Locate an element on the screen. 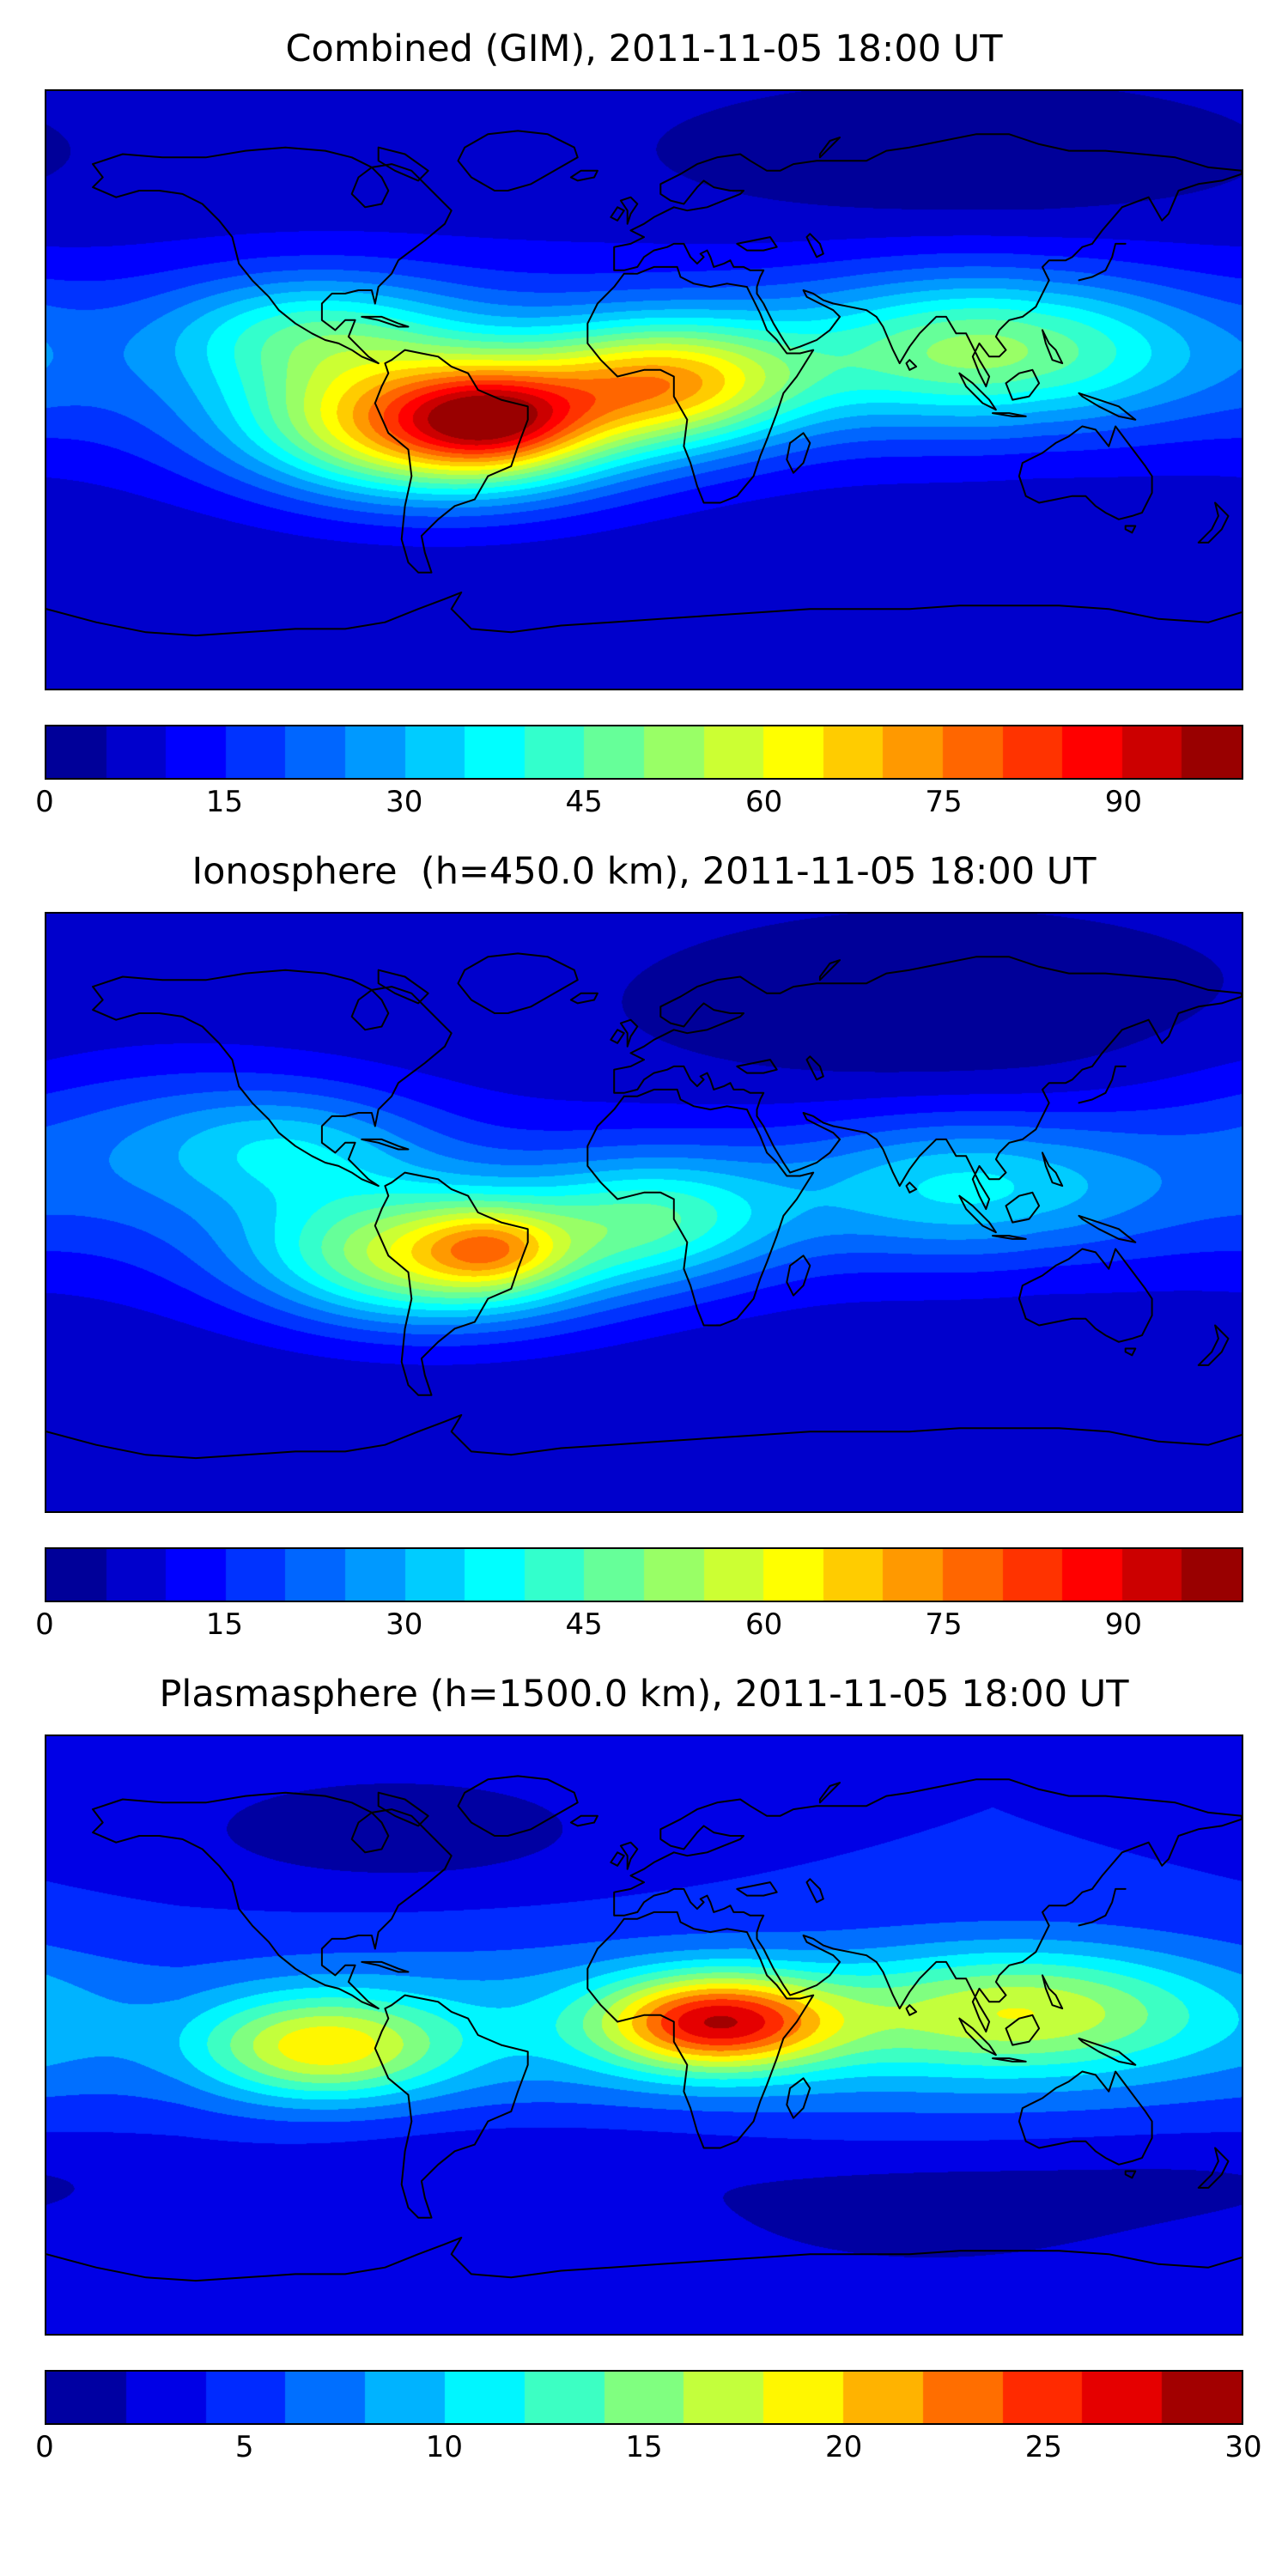 The height and width of the screenshot is (2576, 1288). colorbar-tick-label: 30 is located at coordinates (404, 802).